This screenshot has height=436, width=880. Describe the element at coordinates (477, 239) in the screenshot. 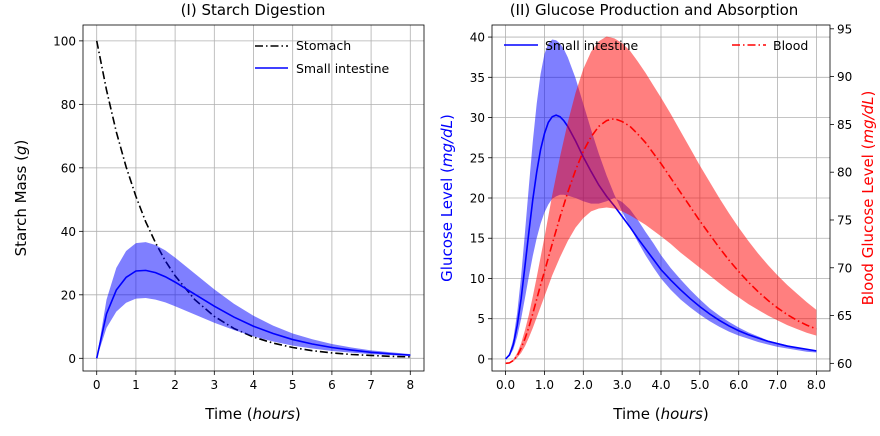

I see `y-tick-label: 15` at that location.